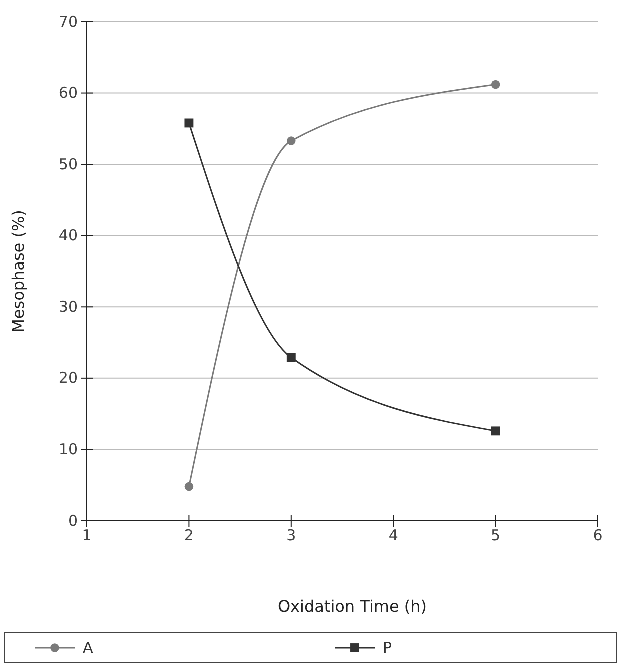 The image size is (623, 665). Describe the element at coordinates (598, 535) in the screenshot. I see `x-tick-label: 6` at that location.